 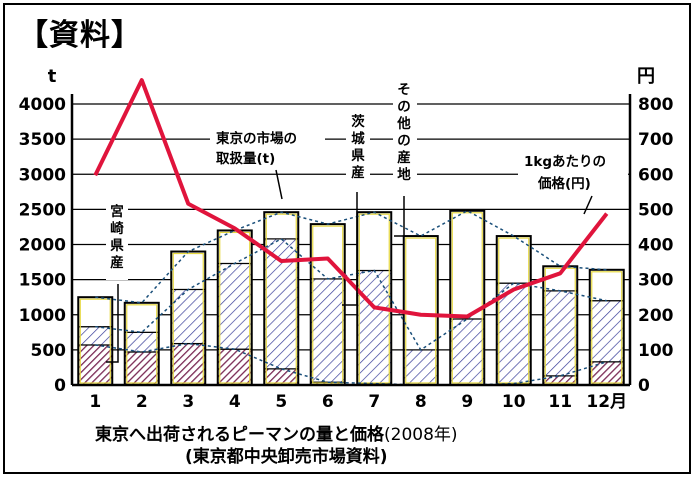 I want to click on annotation-ibaraki: 茨, so click(x=358, y=121).